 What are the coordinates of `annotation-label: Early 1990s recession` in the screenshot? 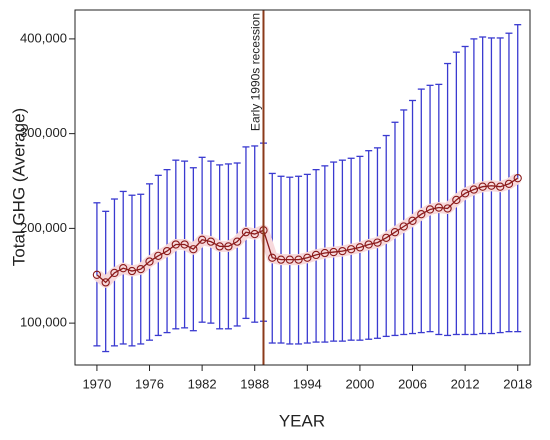 It's located at (256, 72).